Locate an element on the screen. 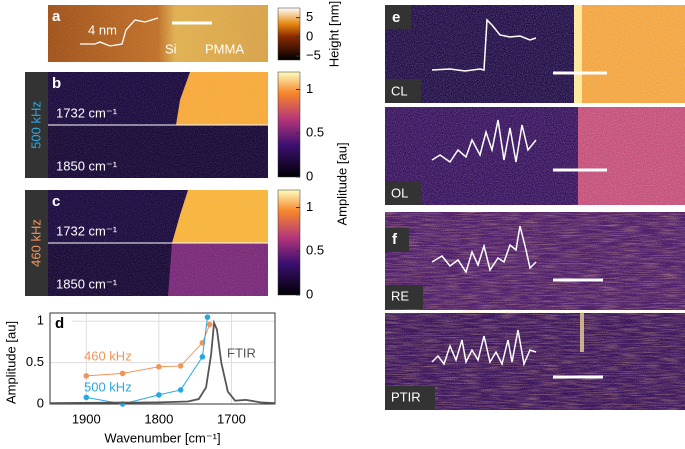  y-tick-label: 0.5 is located at coordinates (35, 361).